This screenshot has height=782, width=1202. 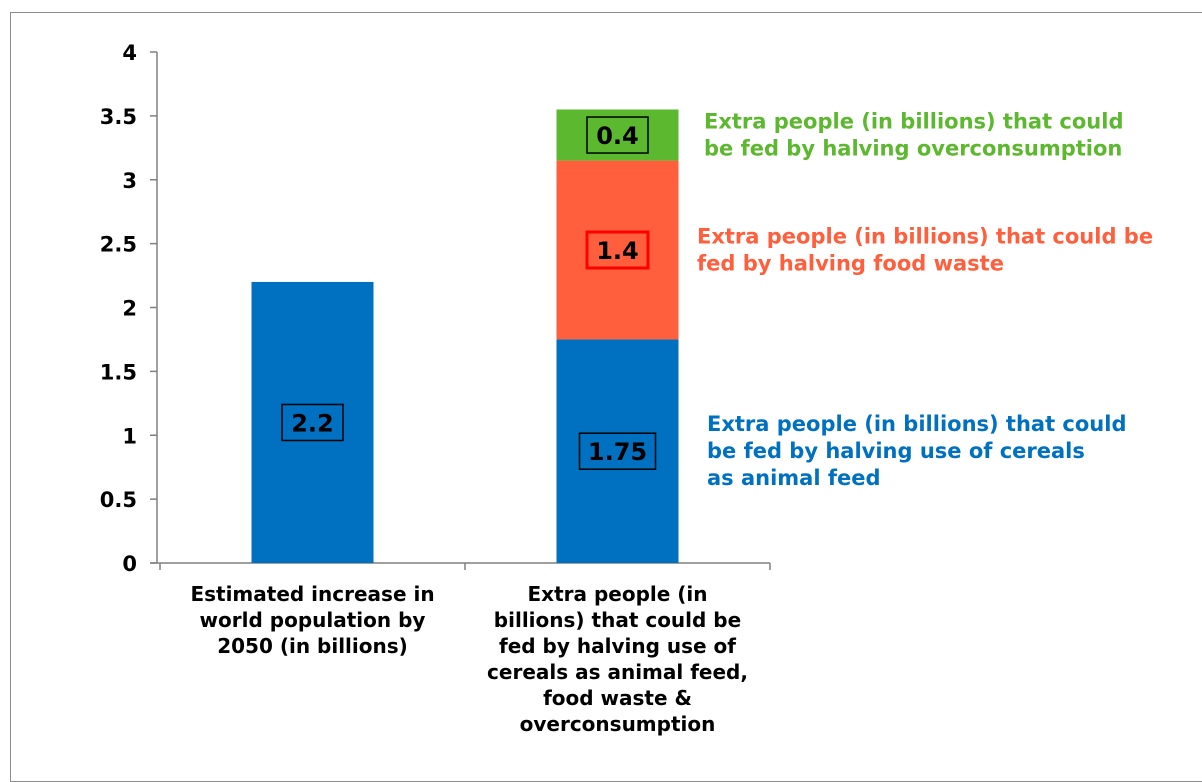 What do you see at coordinates (129, 309) in the screenshot?
I see `y-tick-label: 2` at bounding box center [129, 309].